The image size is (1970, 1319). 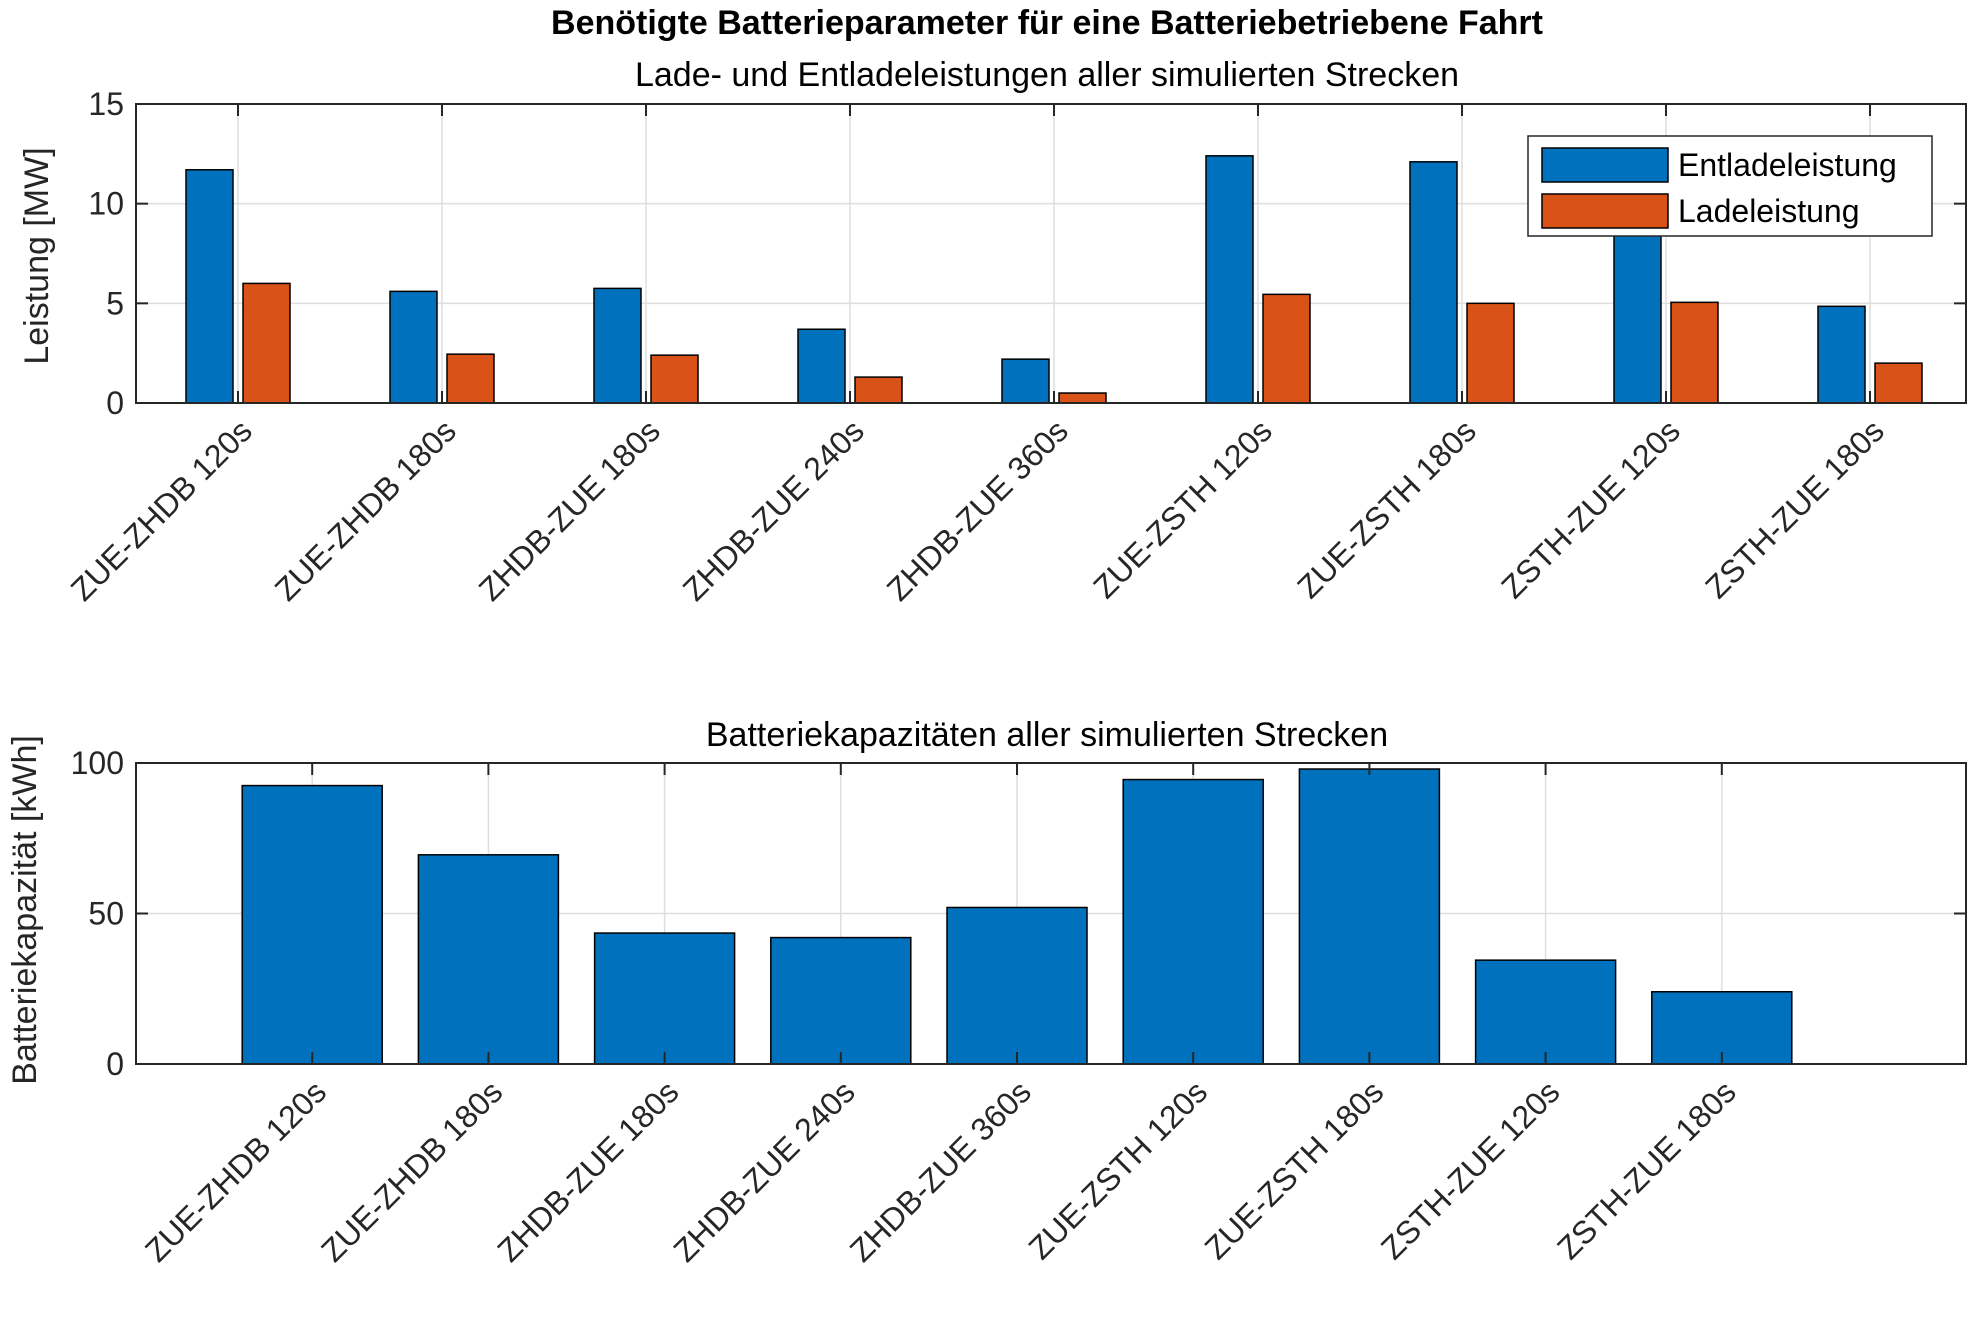 I want to click on y-tick-label: 10, so click(x=106, y=204).